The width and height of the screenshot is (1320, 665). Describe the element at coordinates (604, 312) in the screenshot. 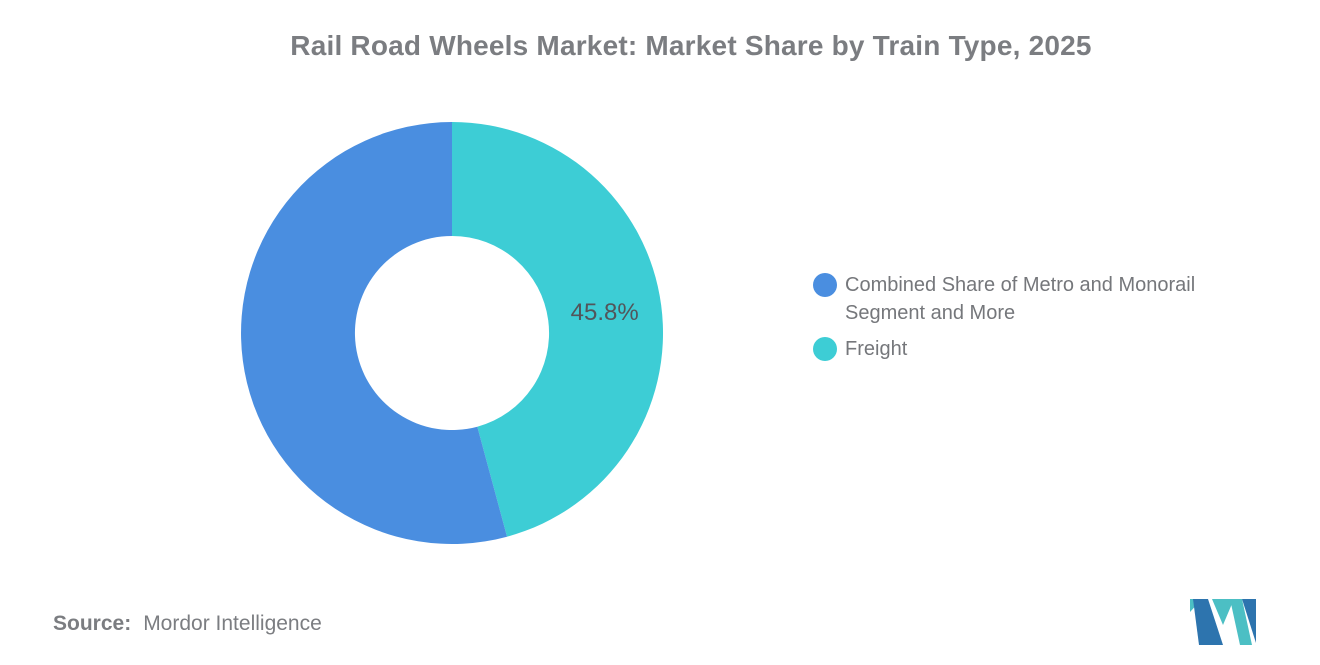

I see `slice-data-label-freight: 45.8%` at that location.